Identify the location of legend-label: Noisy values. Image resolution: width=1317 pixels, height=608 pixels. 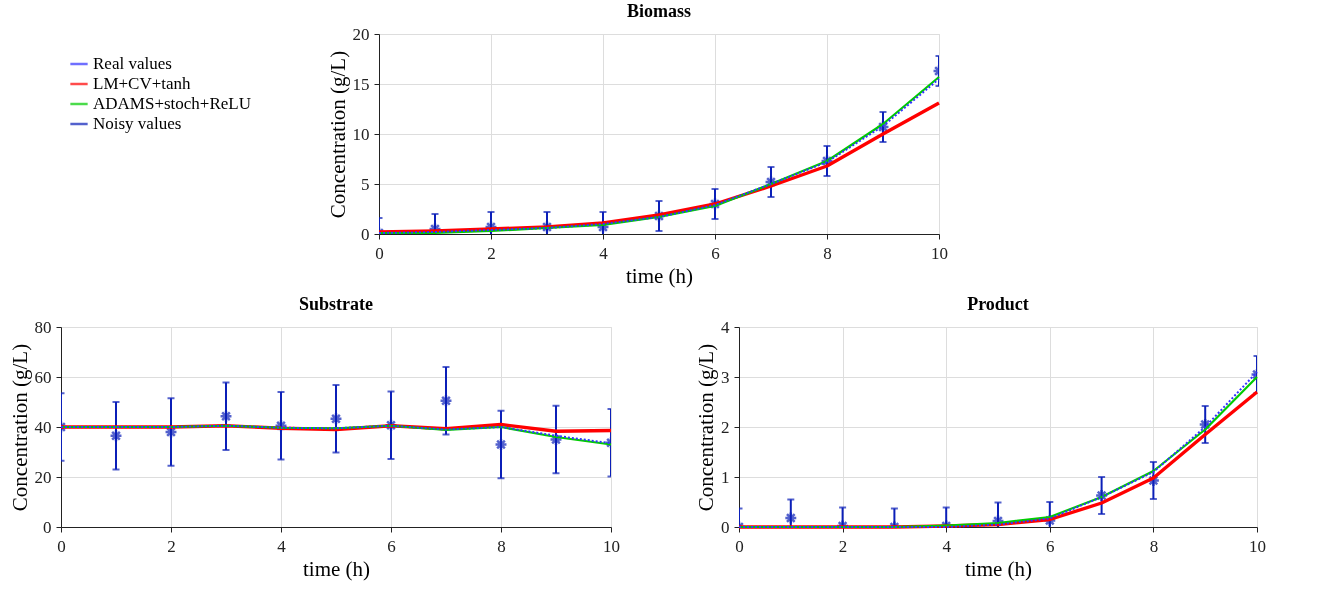
(137, 123).